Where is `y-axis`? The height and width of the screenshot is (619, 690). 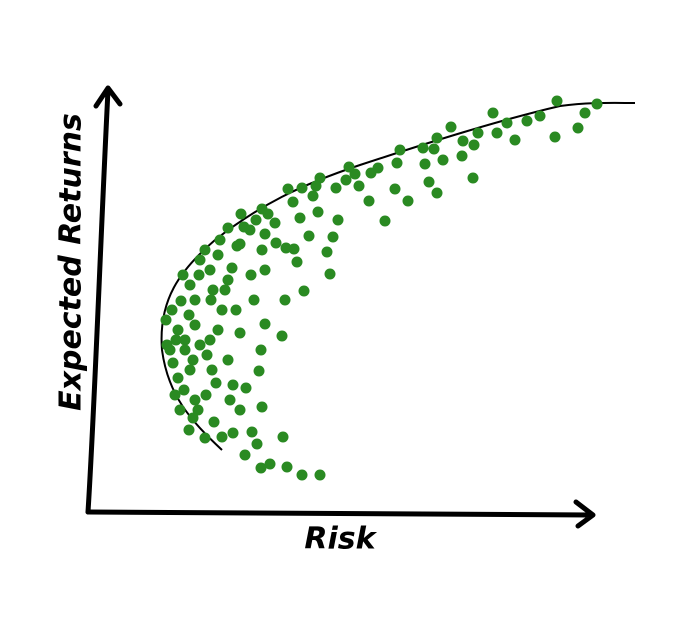 y-axis is located at coordinates (104, 300).